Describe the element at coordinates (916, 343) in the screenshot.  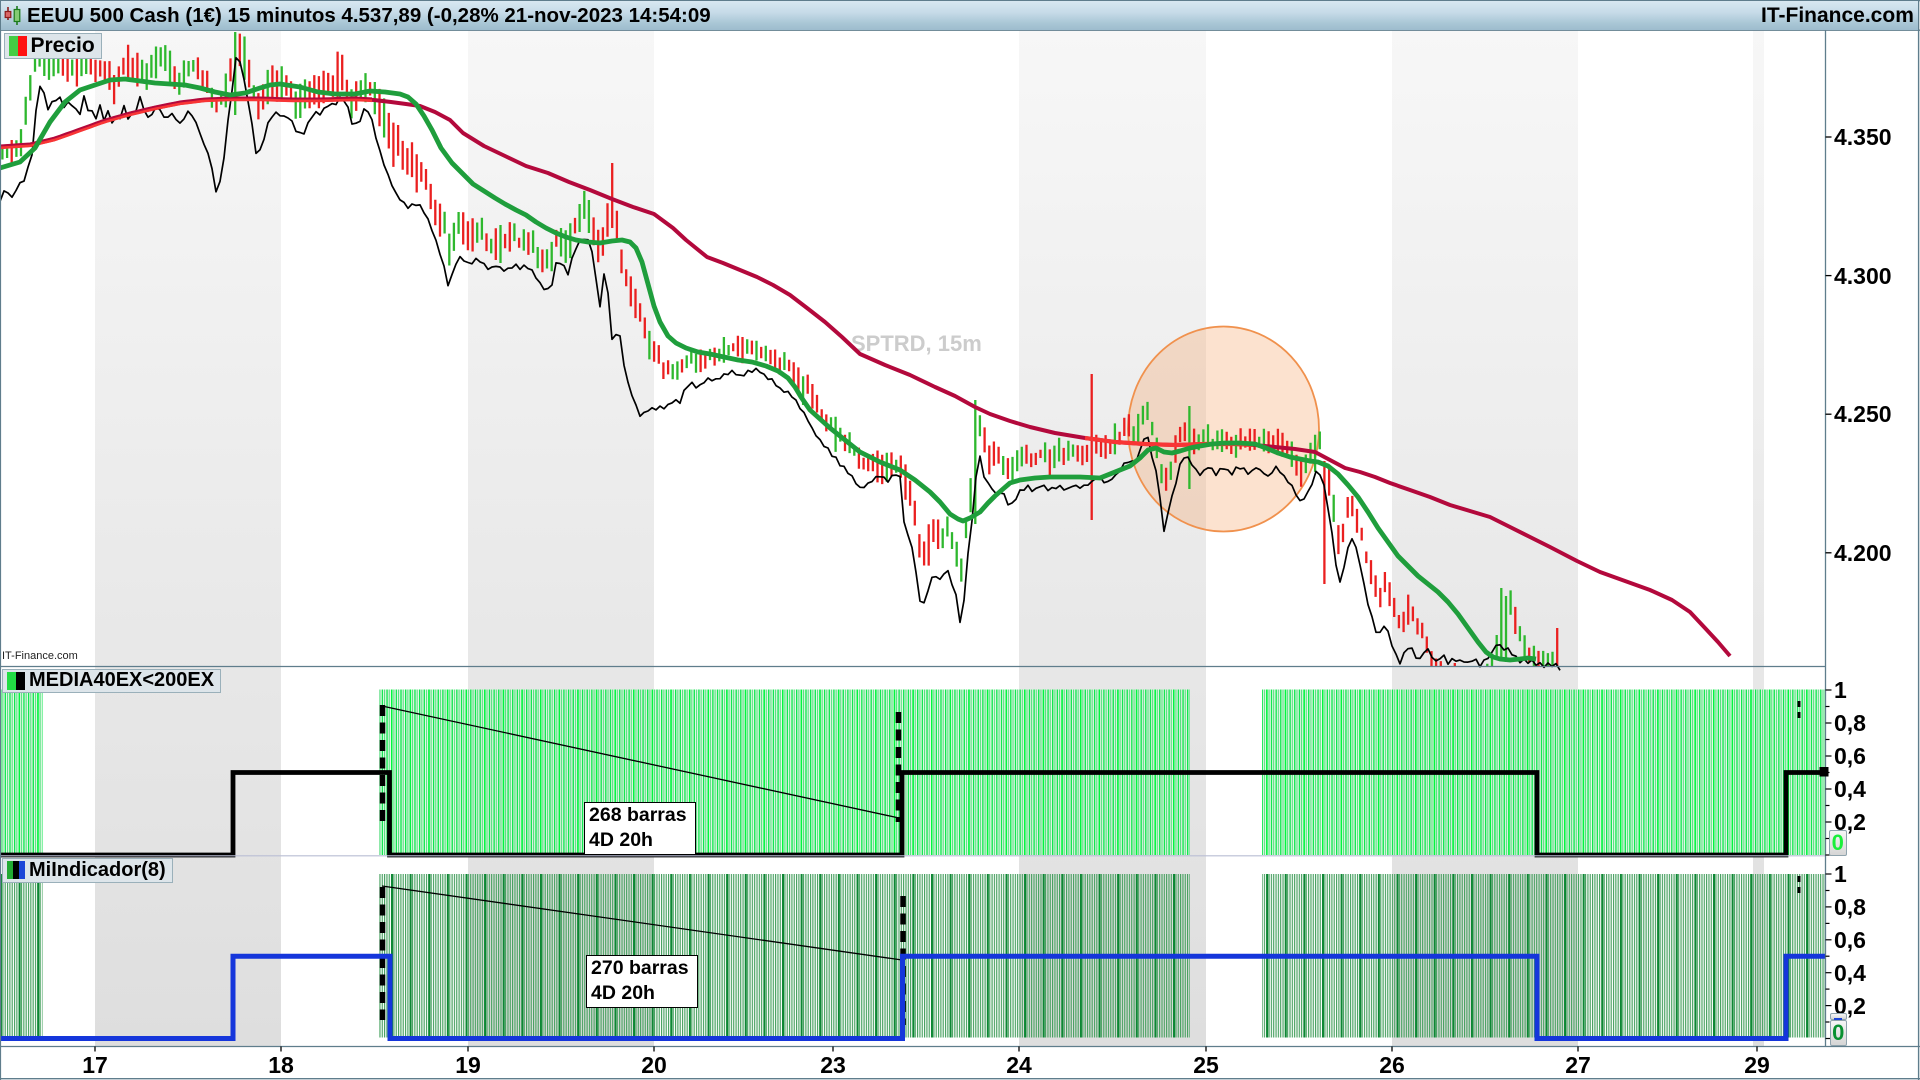
I see `svg-text: SPTRD, 15m` at that location.